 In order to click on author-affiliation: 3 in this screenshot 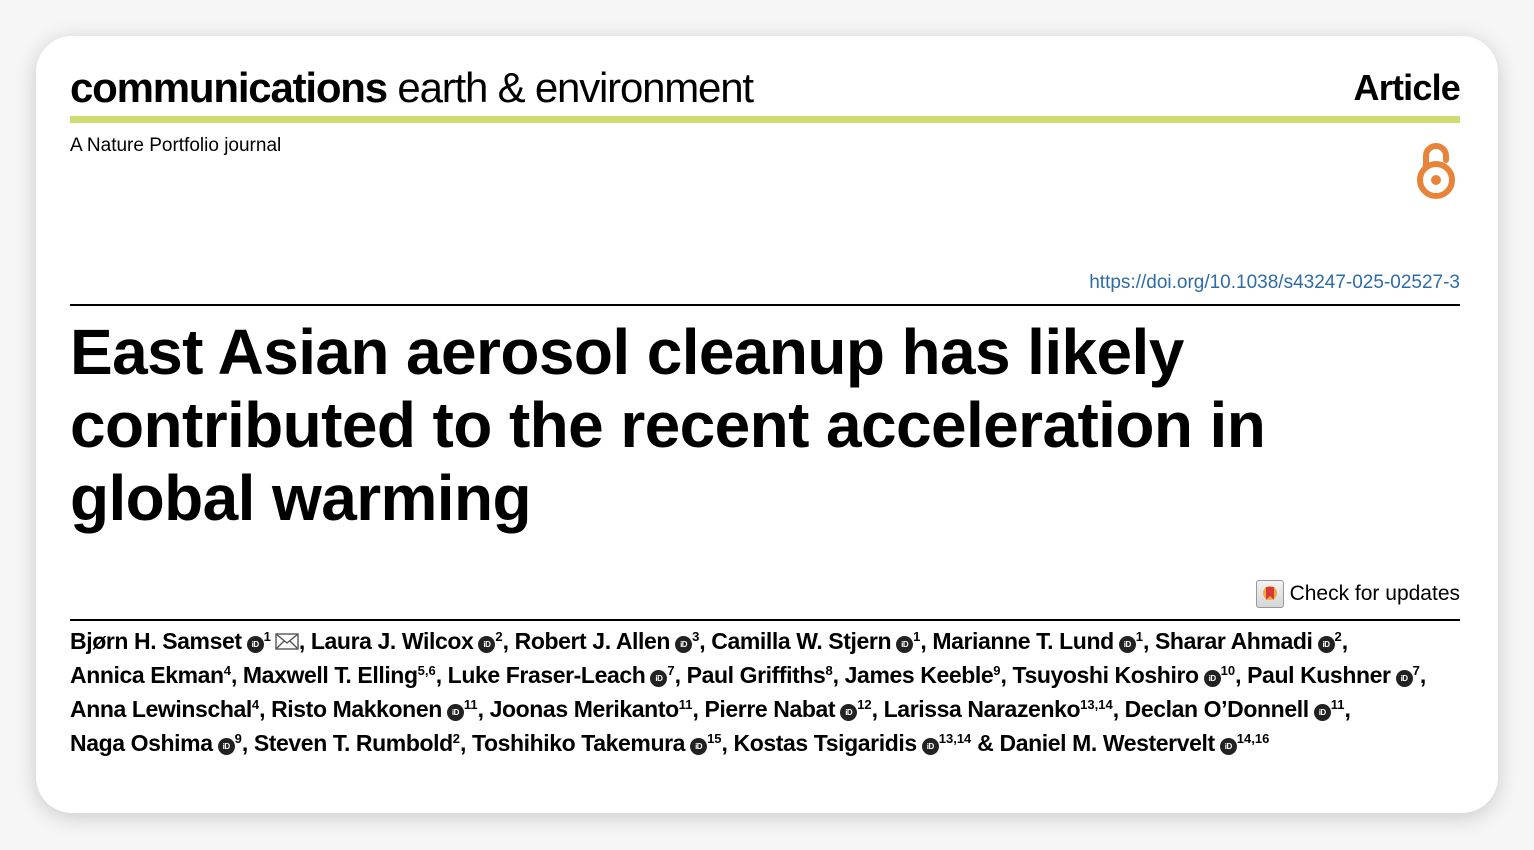, I will do `click(696, 636)`.